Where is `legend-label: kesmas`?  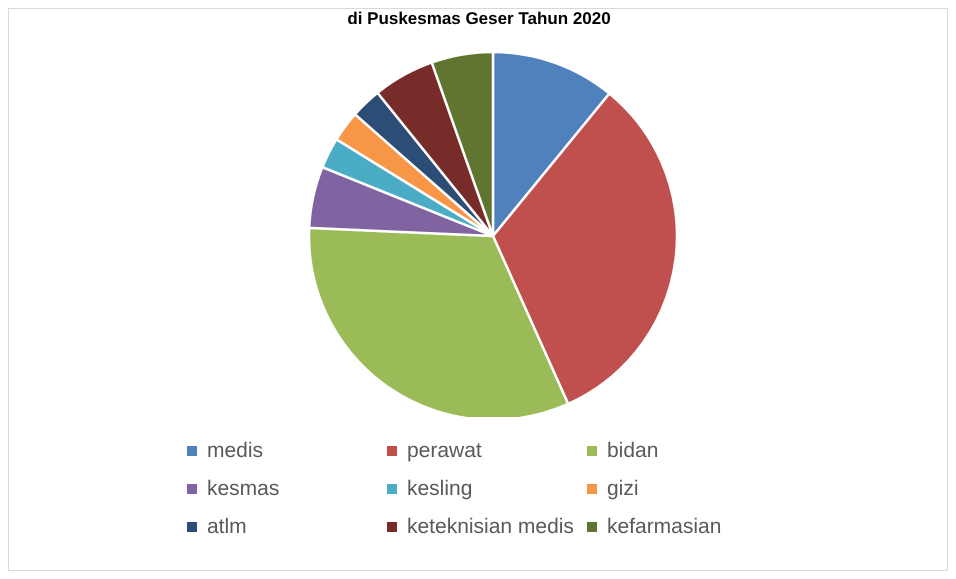
legend-label: kesmas is located at coordinates (243, 489).